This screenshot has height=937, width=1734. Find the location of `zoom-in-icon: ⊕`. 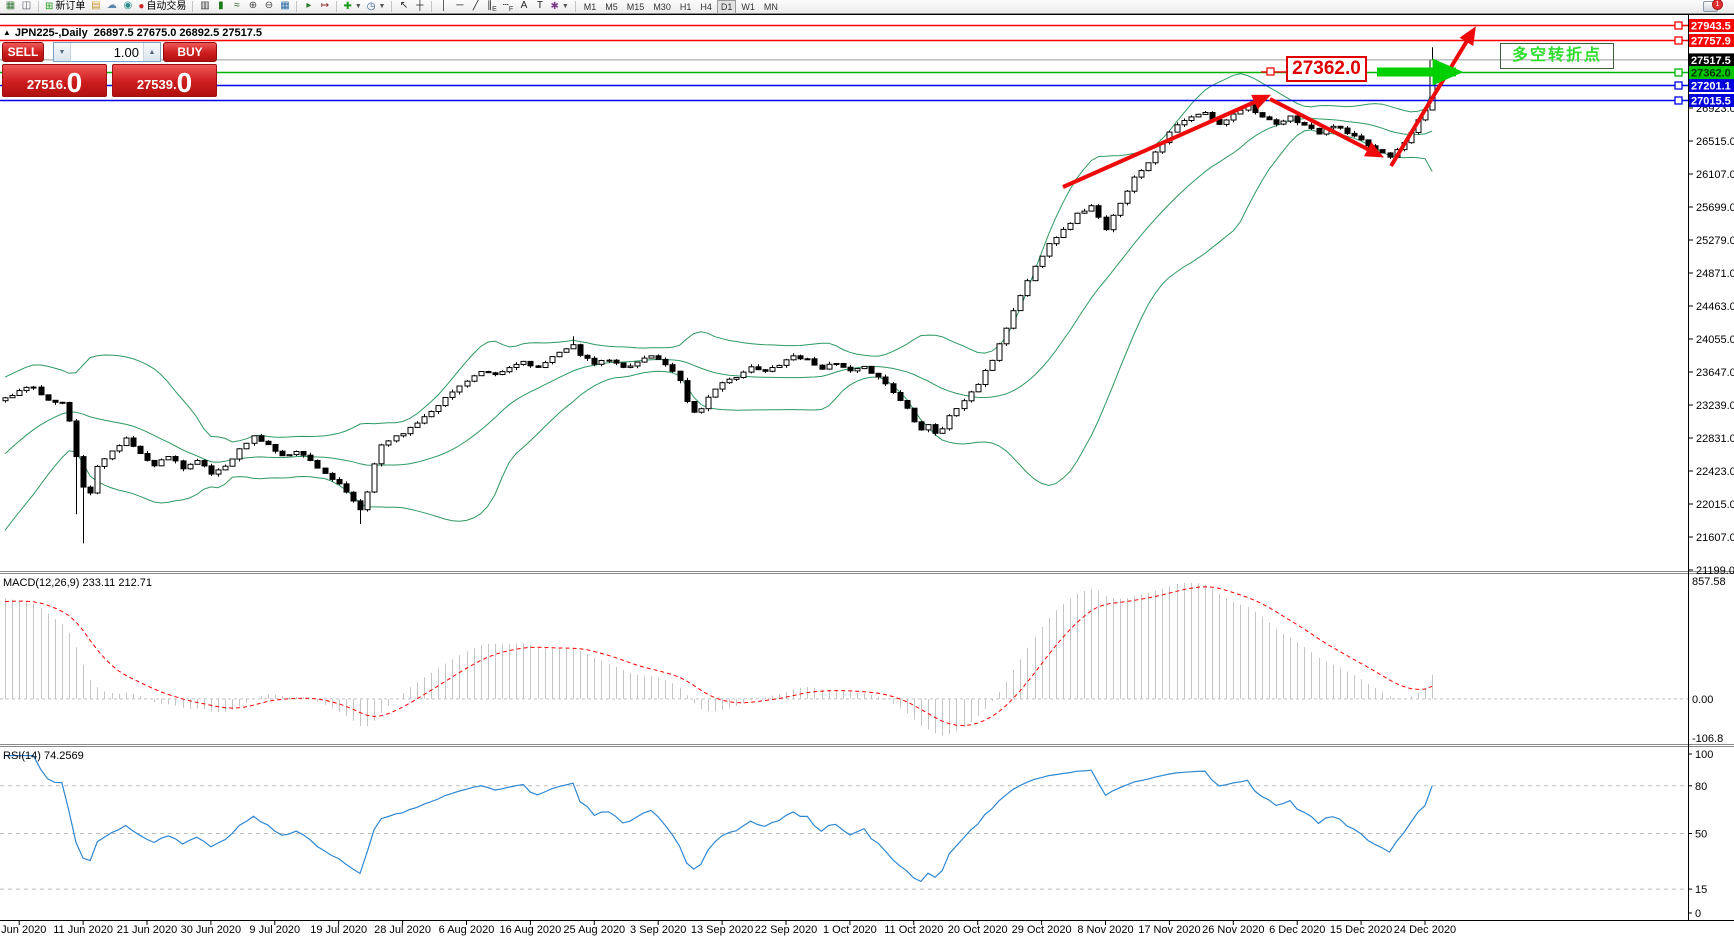

zoom-in-icon: ⊕ is located at coordinates (253, 5).